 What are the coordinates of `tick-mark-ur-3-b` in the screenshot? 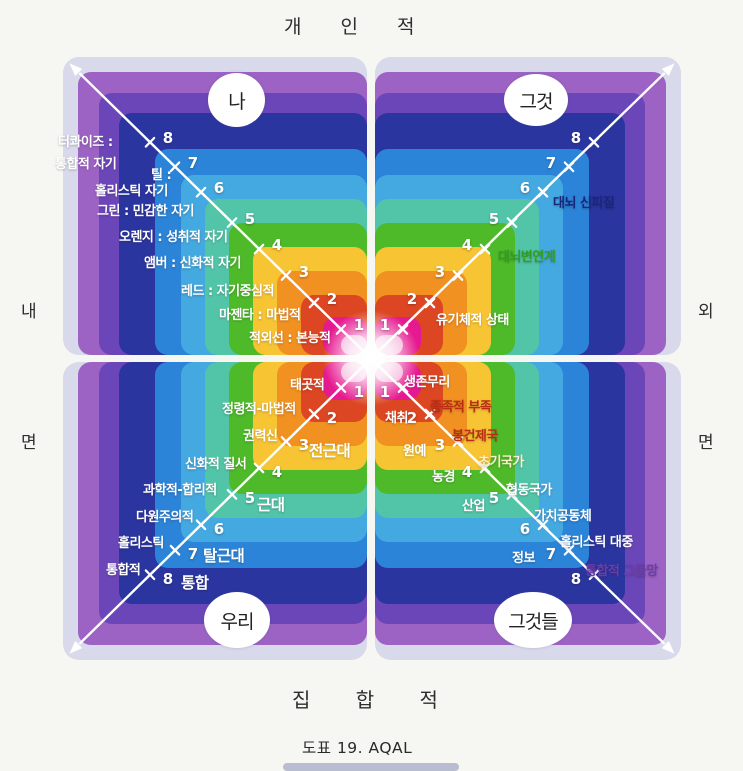 It's located at (458, 275).